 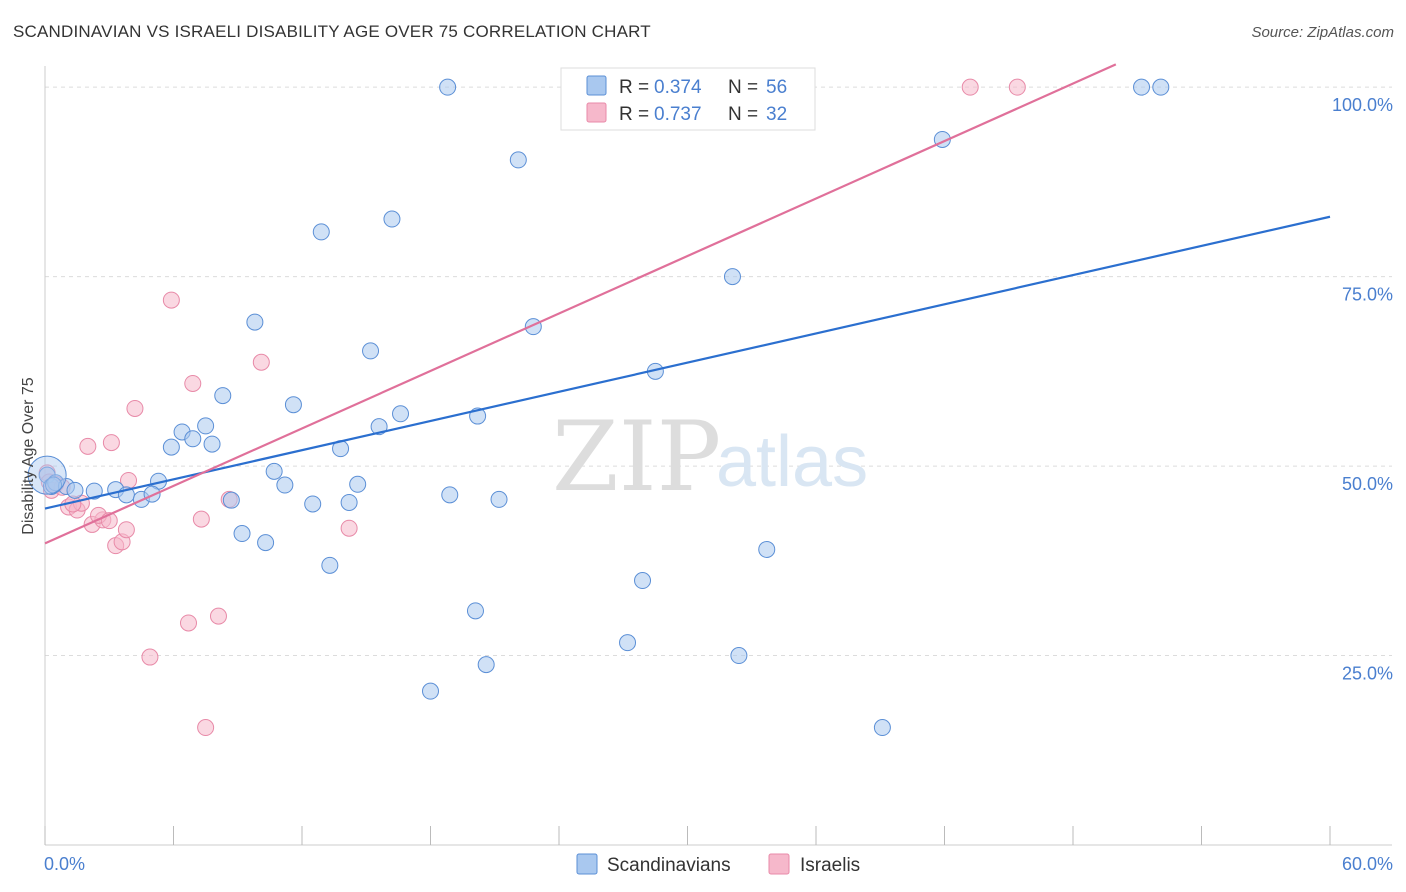 I want to click on legend-stats: R = 0.374 N = 56 R = 0.737 N = 32, so click(x=688, y=99).